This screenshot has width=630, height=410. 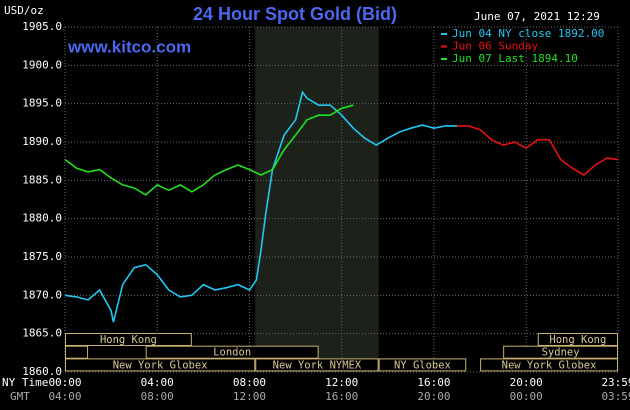 What do you see at coordinates (526, 382) in the screenshot?
I see `x-tick-label: 20:00` at bounding box center [526, 382].